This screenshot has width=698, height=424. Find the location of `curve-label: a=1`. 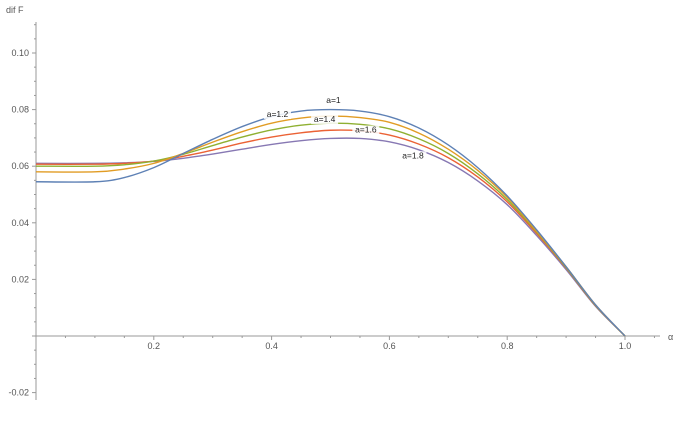

curve-label: a=1 is located at coordinates (333, 100).